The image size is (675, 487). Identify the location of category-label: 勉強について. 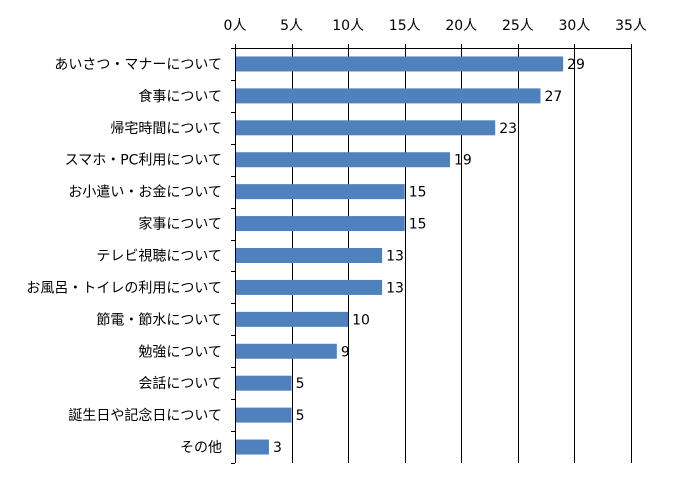
(180, 352).